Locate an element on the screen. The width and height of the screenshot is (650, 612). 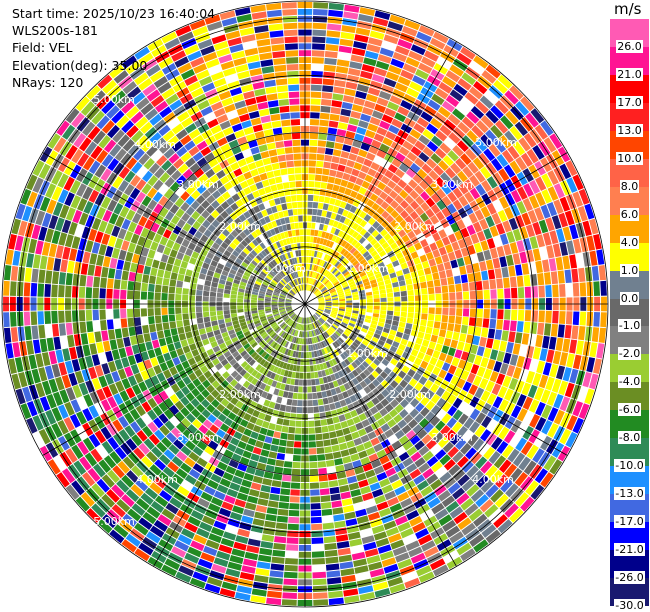
colorbar-tick-label: 1.0 is located at coordinates (629, 270).